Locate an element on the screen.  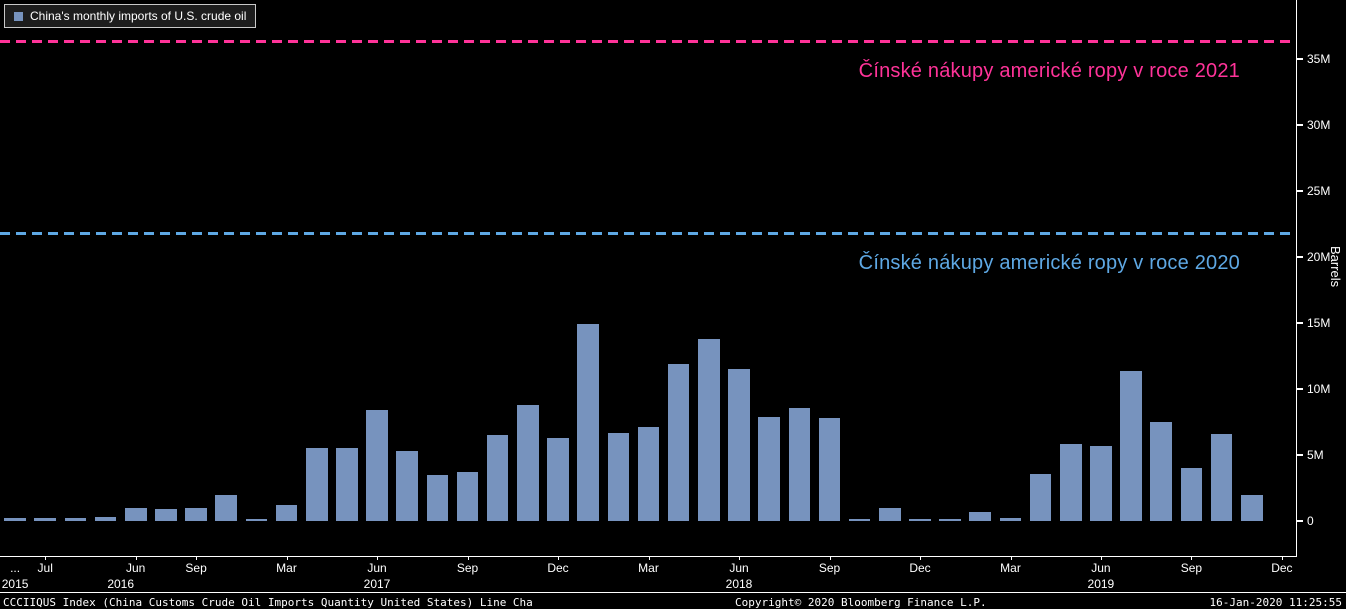
y-tick-20M: 20M is located at coordinates (1313, 257).